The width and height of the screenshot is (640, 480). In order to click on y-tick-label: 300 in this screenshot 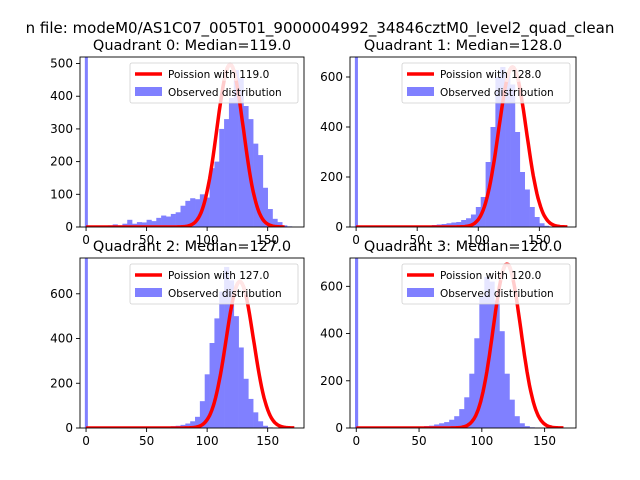, I will do `click(61, 129)`.